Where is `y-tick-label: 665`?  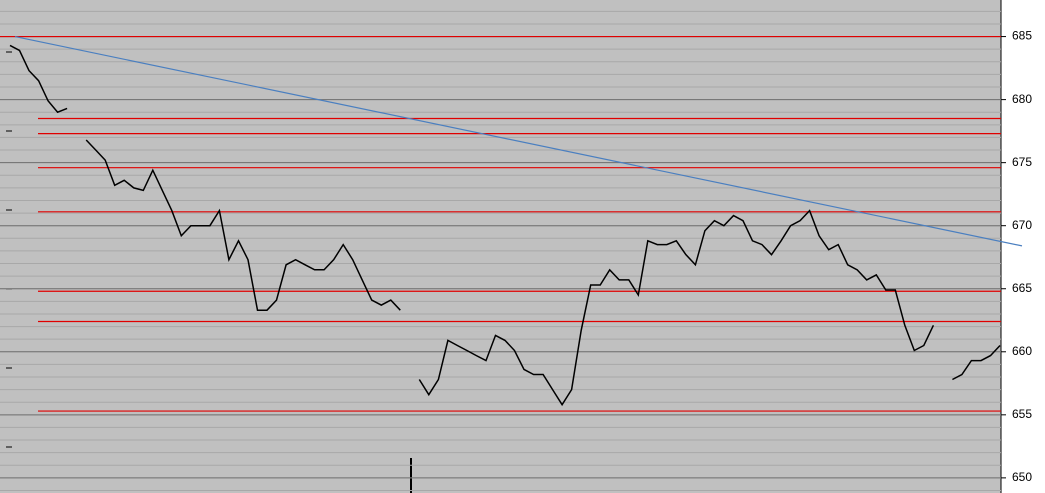
y-tick-label: 665 is located at coordinates (1022, 288).